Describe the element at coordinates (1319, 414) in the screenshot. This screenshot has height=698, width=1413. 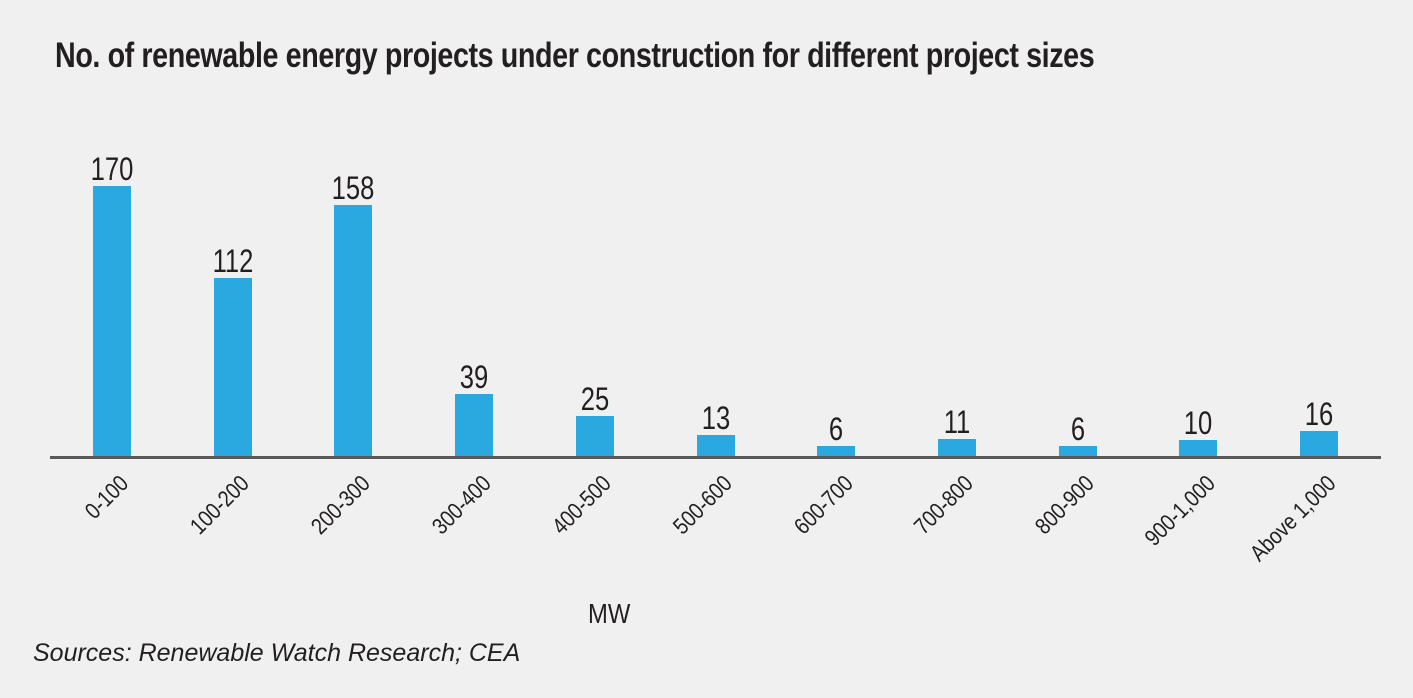
I see `value-label: 16` at that location.